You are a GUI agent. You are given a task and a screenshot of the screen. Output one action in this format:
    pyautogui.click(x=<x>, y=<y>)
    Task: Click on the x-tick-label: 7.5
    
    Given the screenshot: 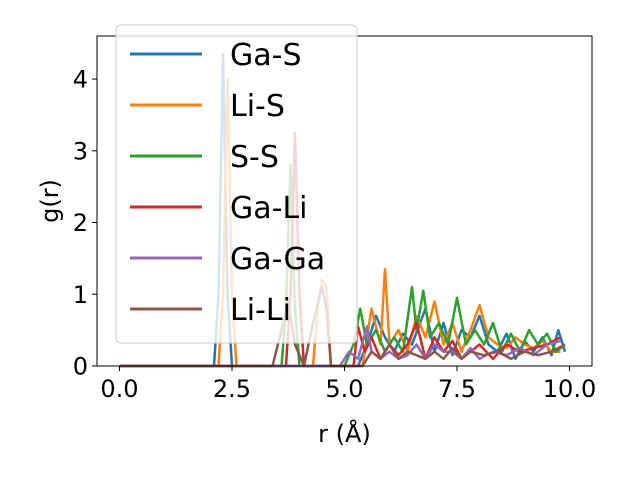 What is the action you would take?
    pyautogui.click(x=457, y=389)
    